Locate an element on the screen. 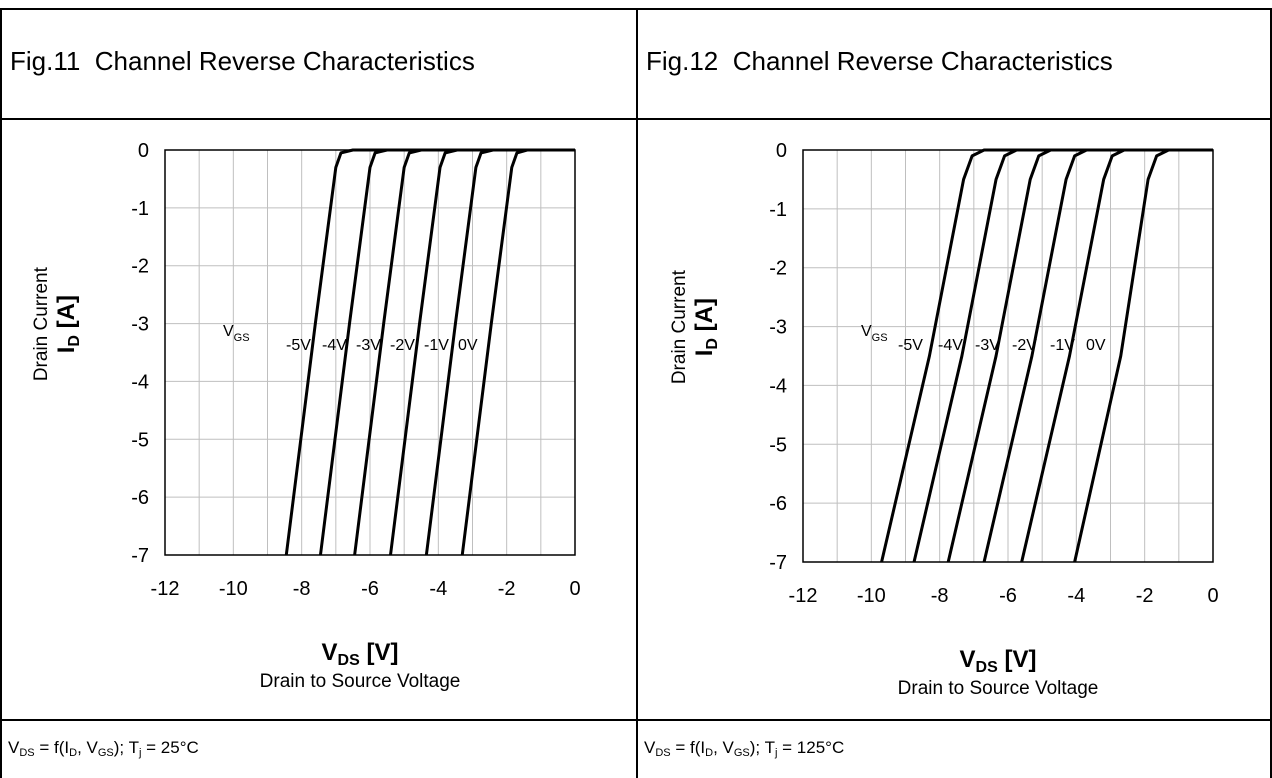  footer-row-divider is located at coordinates (636, 720).